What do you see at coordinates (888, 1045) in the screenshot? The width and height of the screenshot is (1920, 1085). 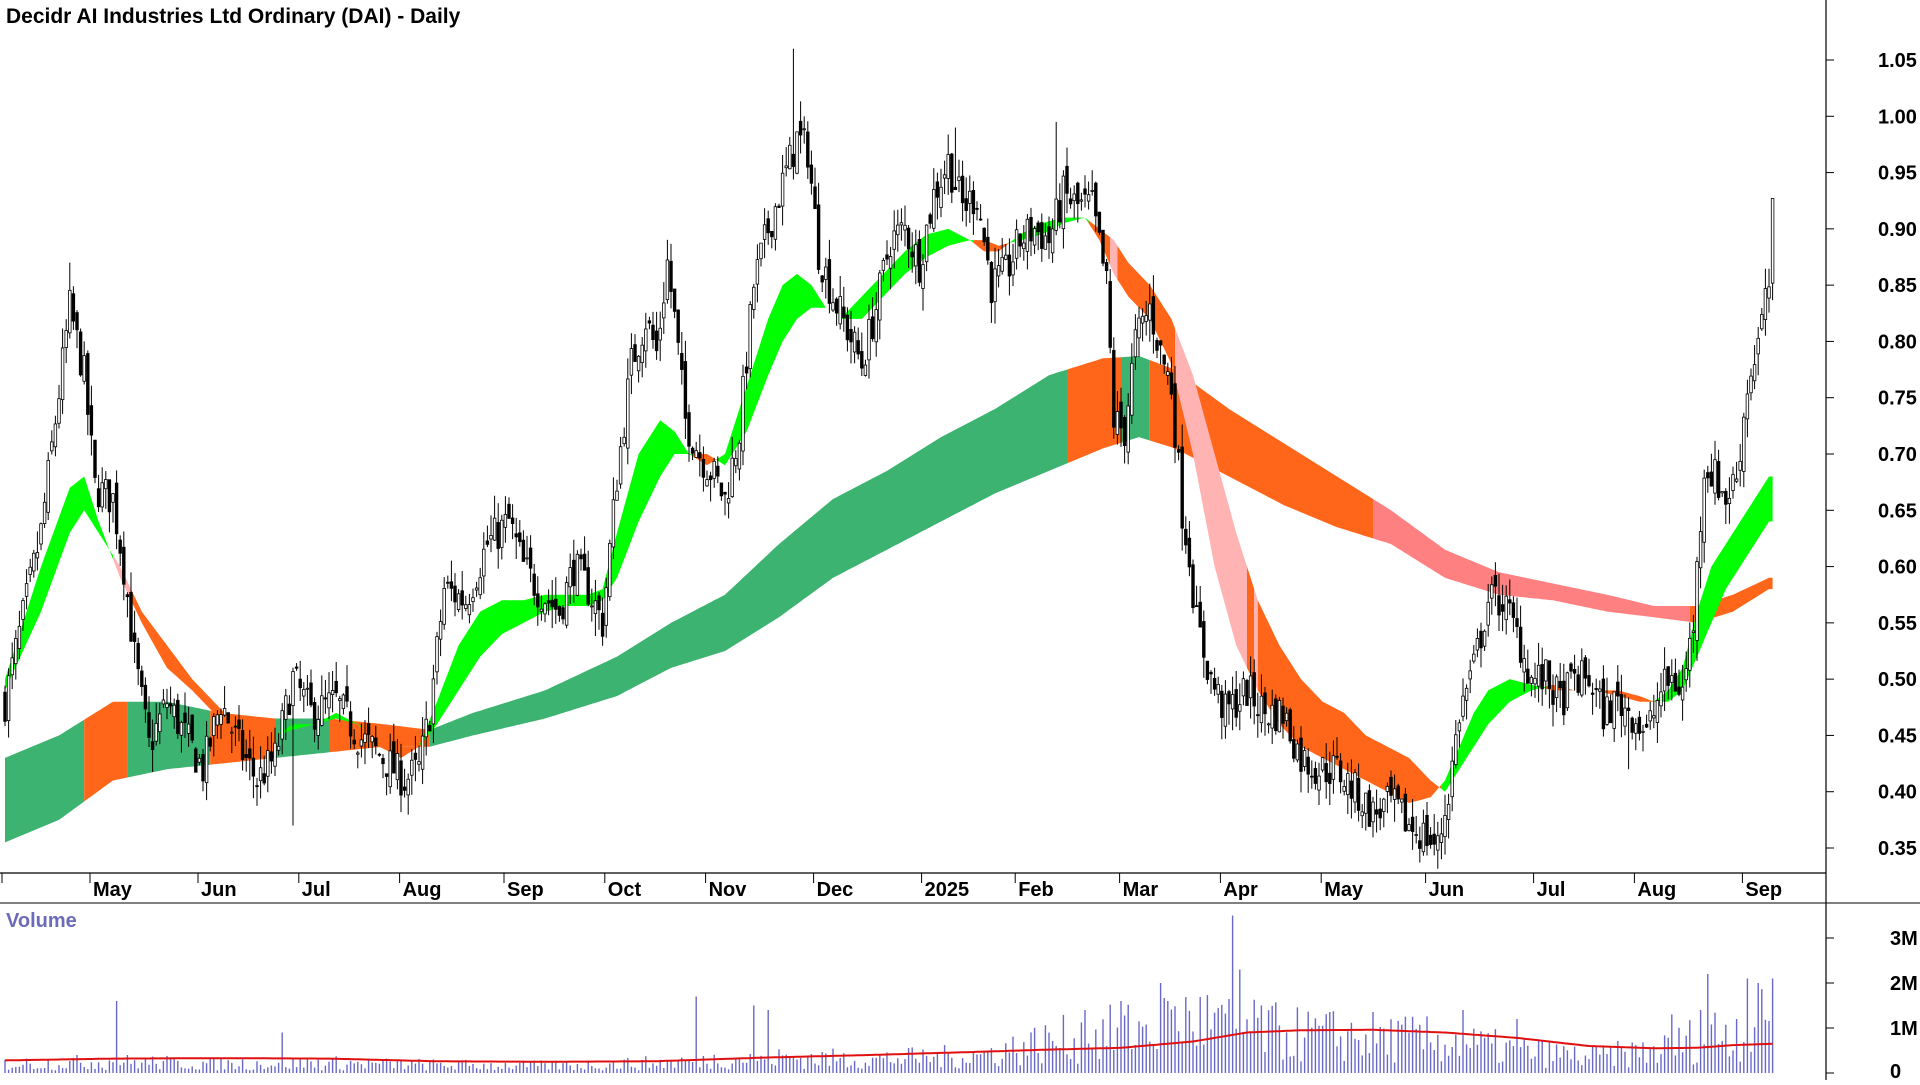 I see `volume-ma-line` at bounding box center [888, 1045].